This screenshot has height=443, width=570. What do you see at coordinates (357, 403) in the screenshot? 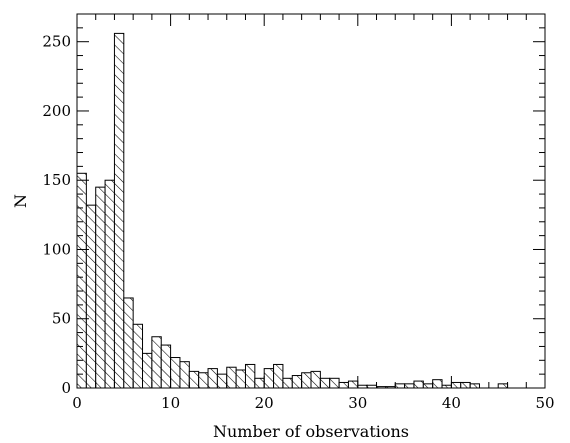
I see `x-tick-label: 30` at bounding box center [357, 403].